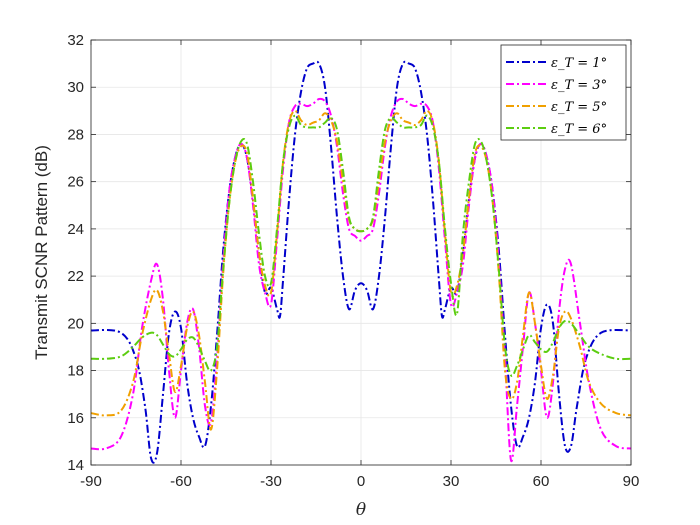 This screenshot has height=525, width=700. What do you see at coordinates (361, 481) in the screenshot?
I see `x-tick-label: 0` at bounding box center [361, 481].